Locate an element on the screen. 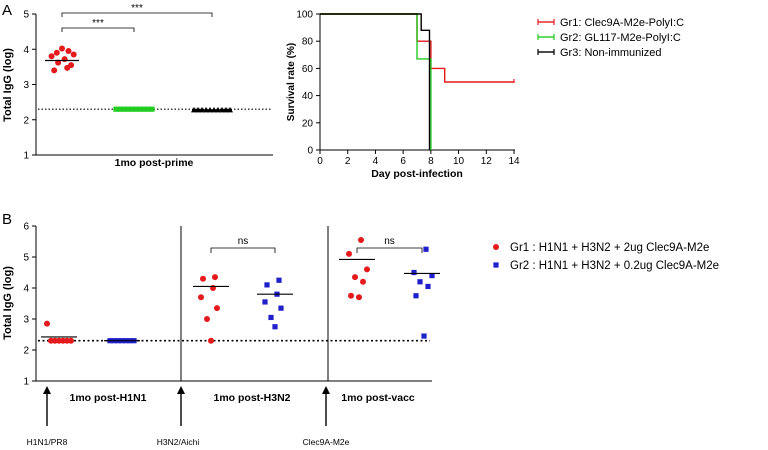 The image size is (768, 450). b-legend-label: Gr1 : H1N1 + H3N2 + 2ug Clec9A-M2e is located at coordinates (609, 248).